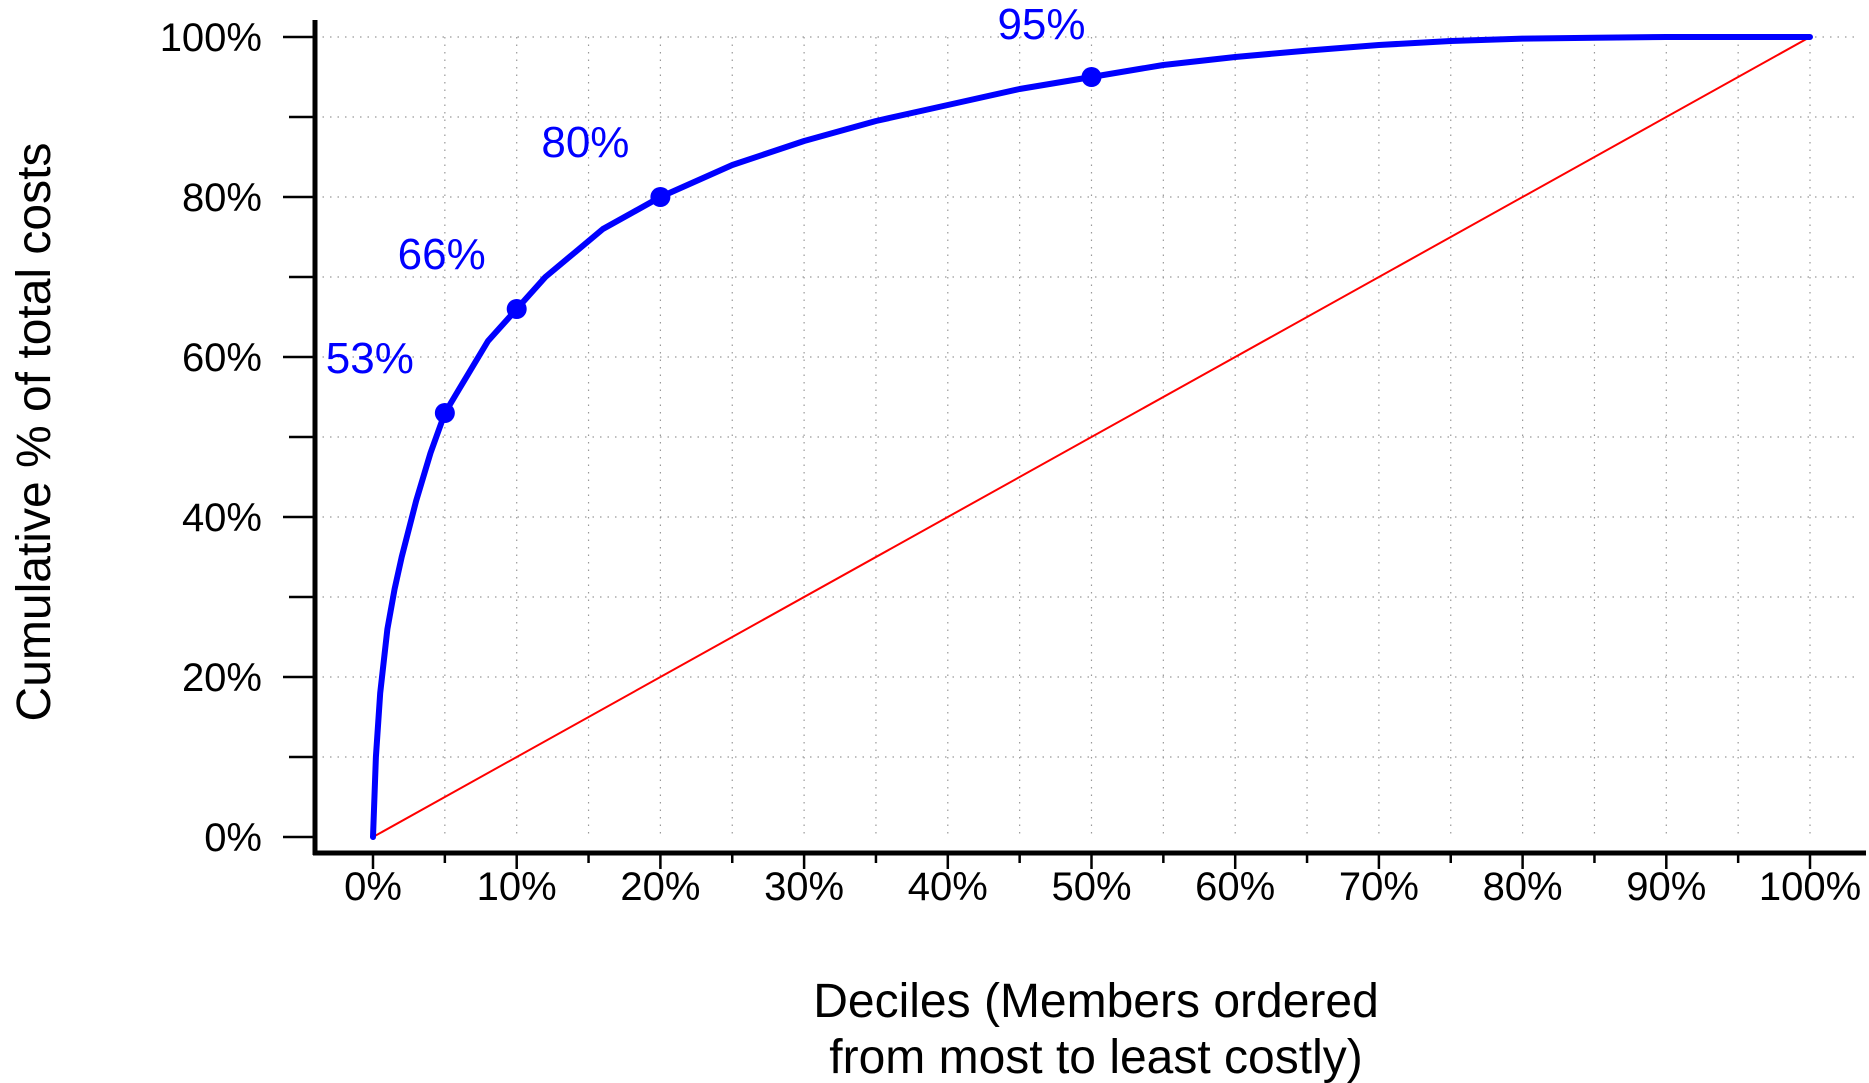 The width and height of the screenshot is (1869, 1083). I want to click on x-tick-label: 80%, so click(1523, 887).